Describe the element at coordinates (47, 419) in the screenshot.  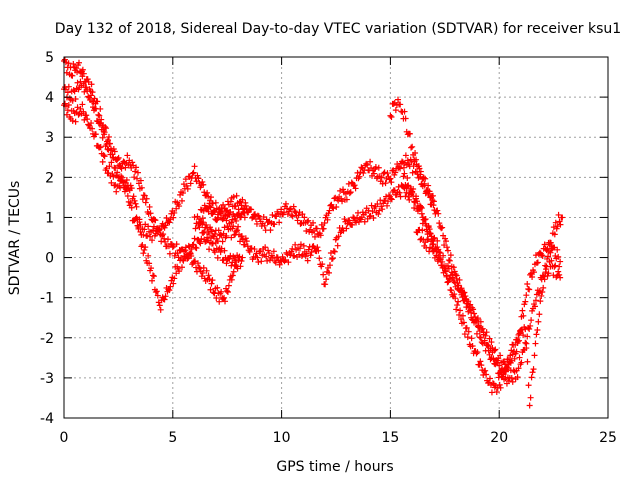
I see `y-tick-label: -4` at that location.